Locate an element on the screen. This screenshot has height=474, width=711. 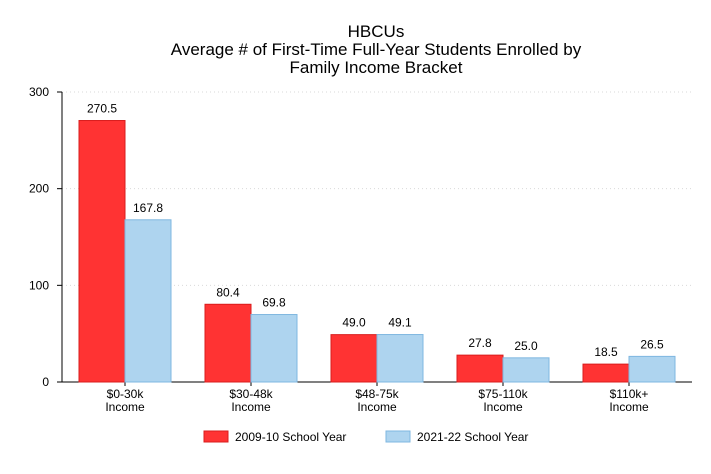
legend: 2009-10 School Year 2021-22 School Year is located at coordinates (365, 437).